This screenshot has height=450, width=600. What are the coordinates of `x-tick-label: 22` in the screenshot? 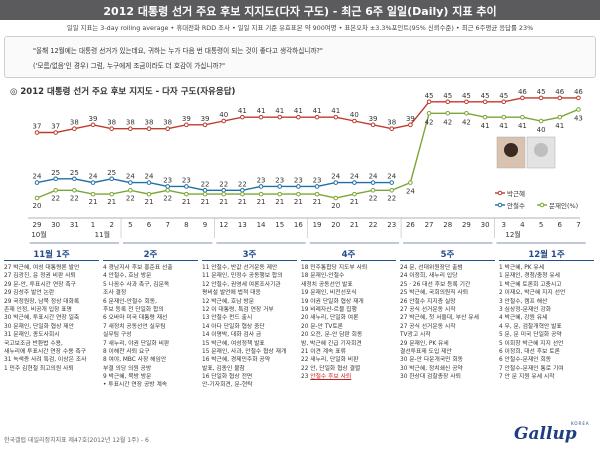 It's located at (373, 225).